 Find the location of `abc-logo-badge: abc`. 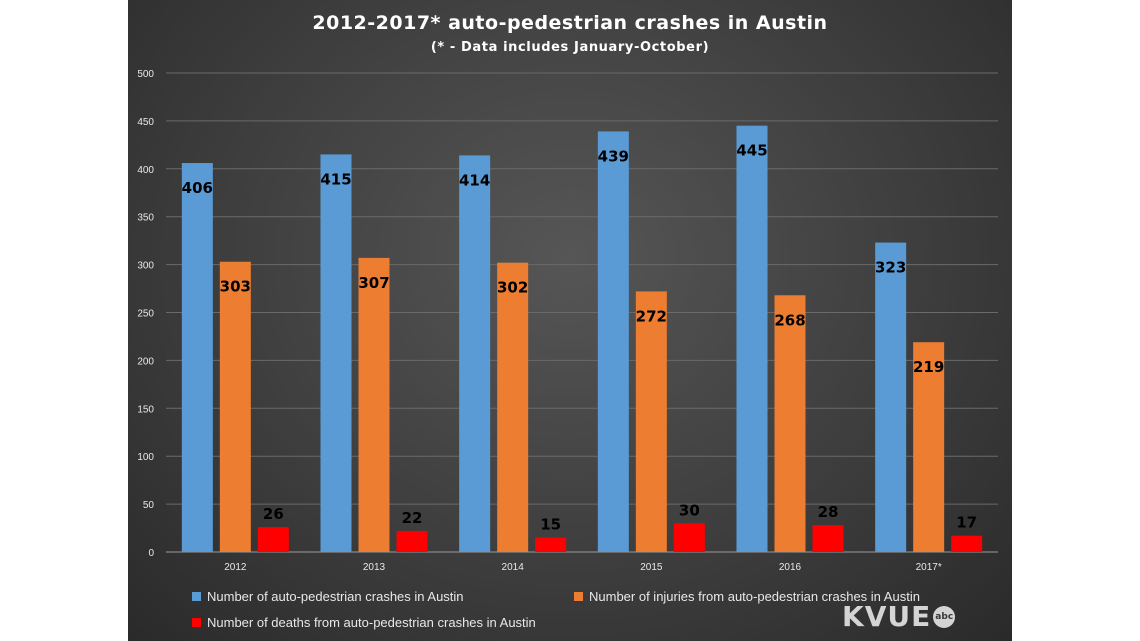

abc-logo-badge: abc is located at coordinates (944, 616).